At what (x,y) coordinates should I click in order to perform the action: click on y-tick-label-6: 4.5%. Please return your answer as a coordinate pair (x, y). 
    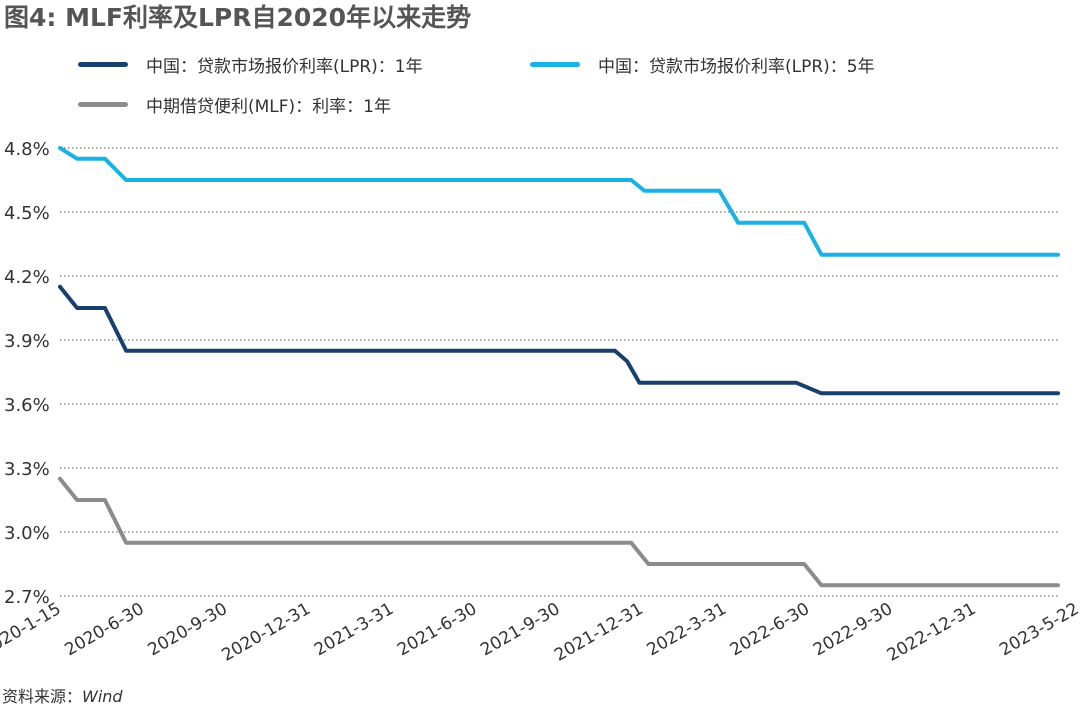
    Looking at the image, I should click on (27, 213).